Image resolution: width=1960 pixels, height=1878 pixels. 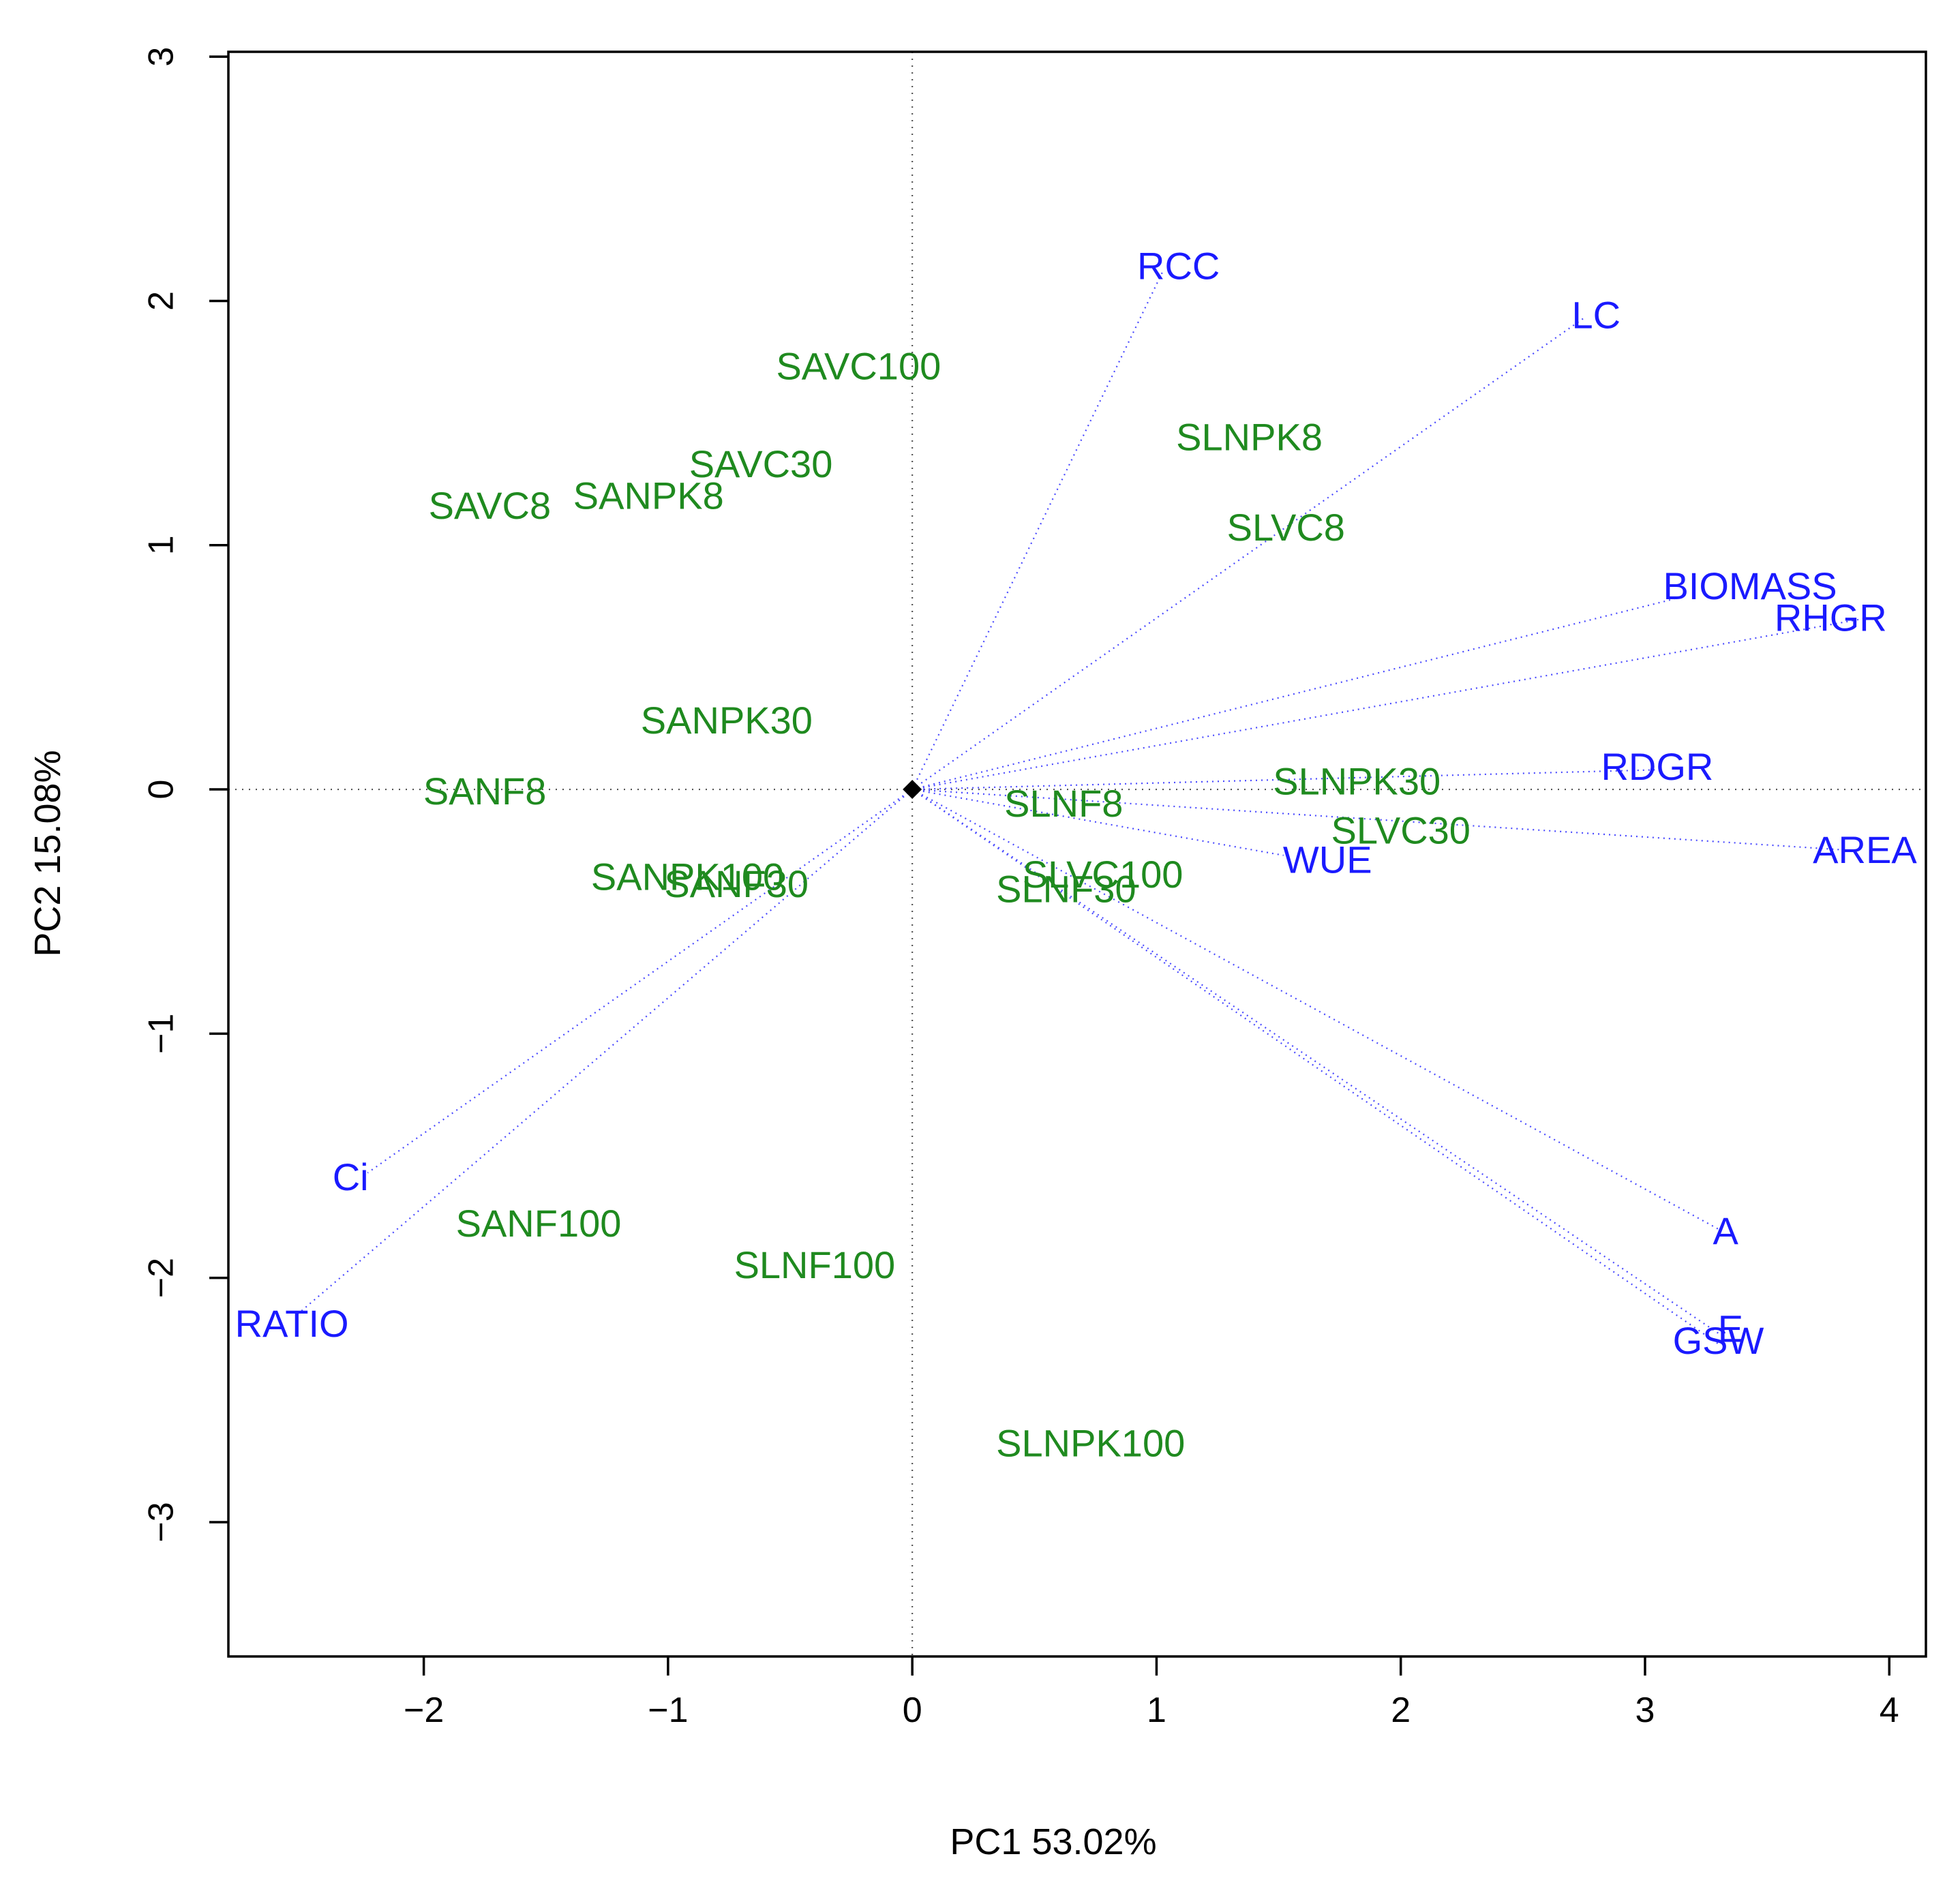 What do you see at coordinates (1657, 766) in the screenshot?
I see `var-label-rdgr: RDGR` at bounding box center [1657, 766].